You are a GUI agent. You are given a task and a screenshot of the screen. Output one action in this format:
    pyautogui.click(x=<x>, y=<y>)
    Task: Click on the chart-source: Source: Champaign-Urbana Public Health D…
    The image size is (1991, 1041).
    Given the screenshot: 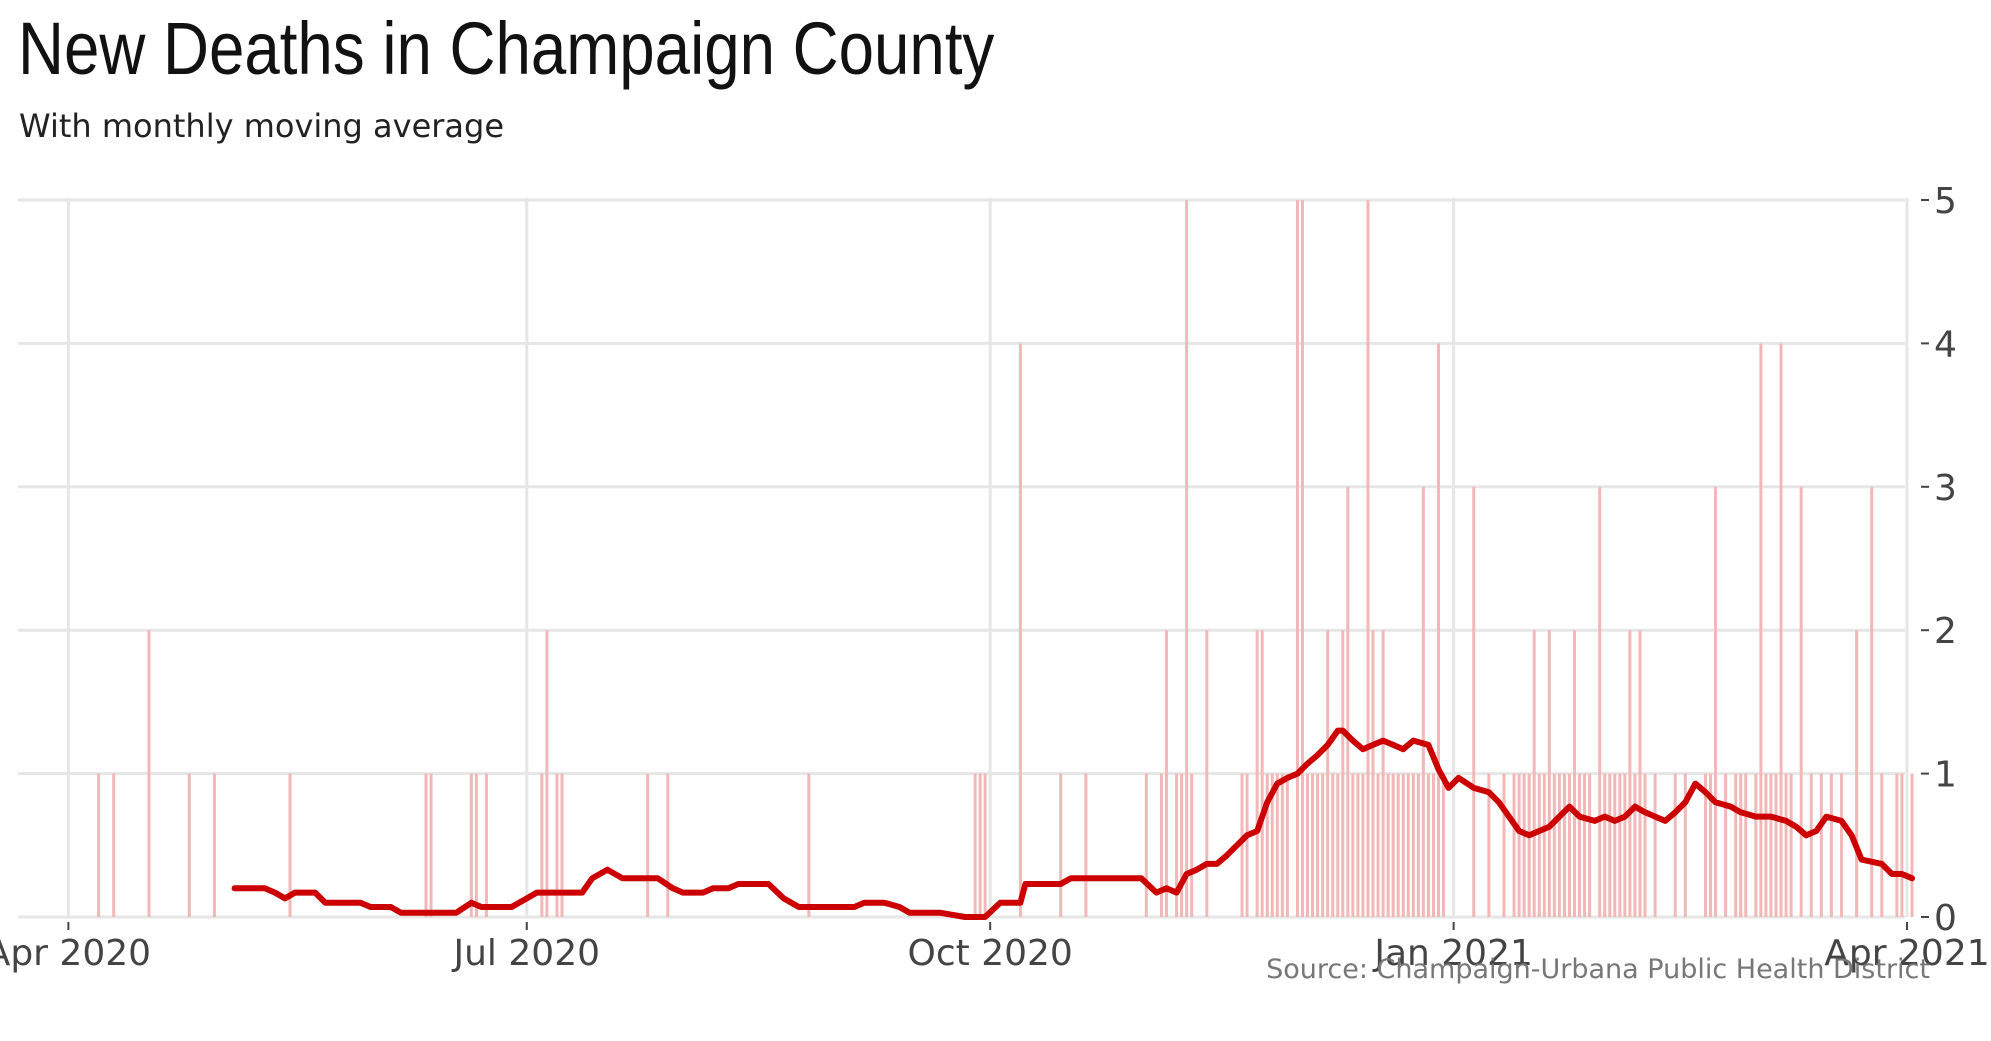 What is the action you would take?
    pyautogui.click(x=1598, y=969)
    